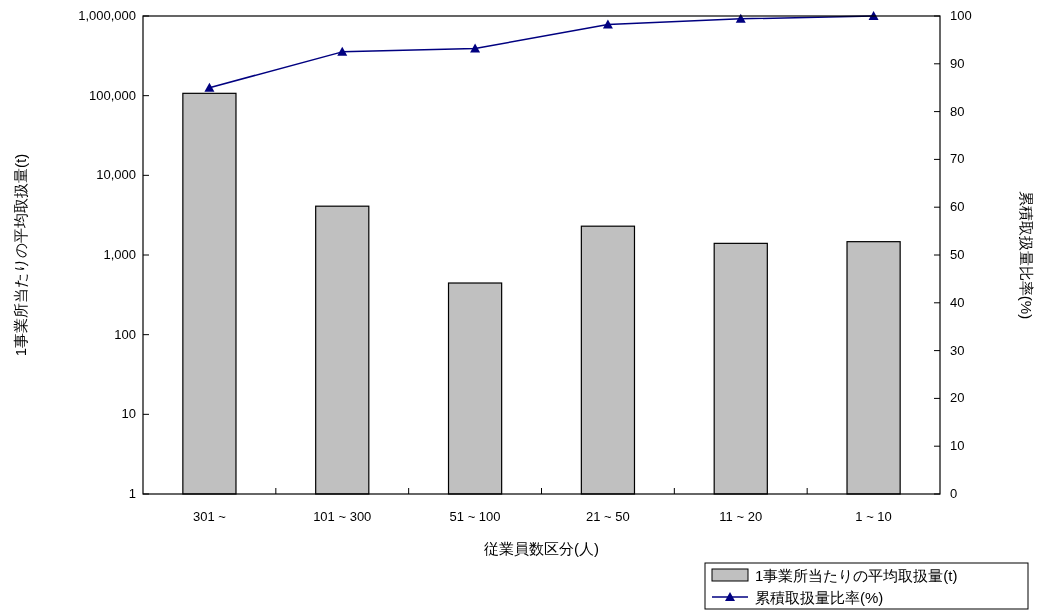 Image resolution: width=1038 pixels, height=611 pixels. What do you see at coordinates (957, 446) in the screenshot?
I see `y2-tick-label: 10` at bounding box center [957, 446].